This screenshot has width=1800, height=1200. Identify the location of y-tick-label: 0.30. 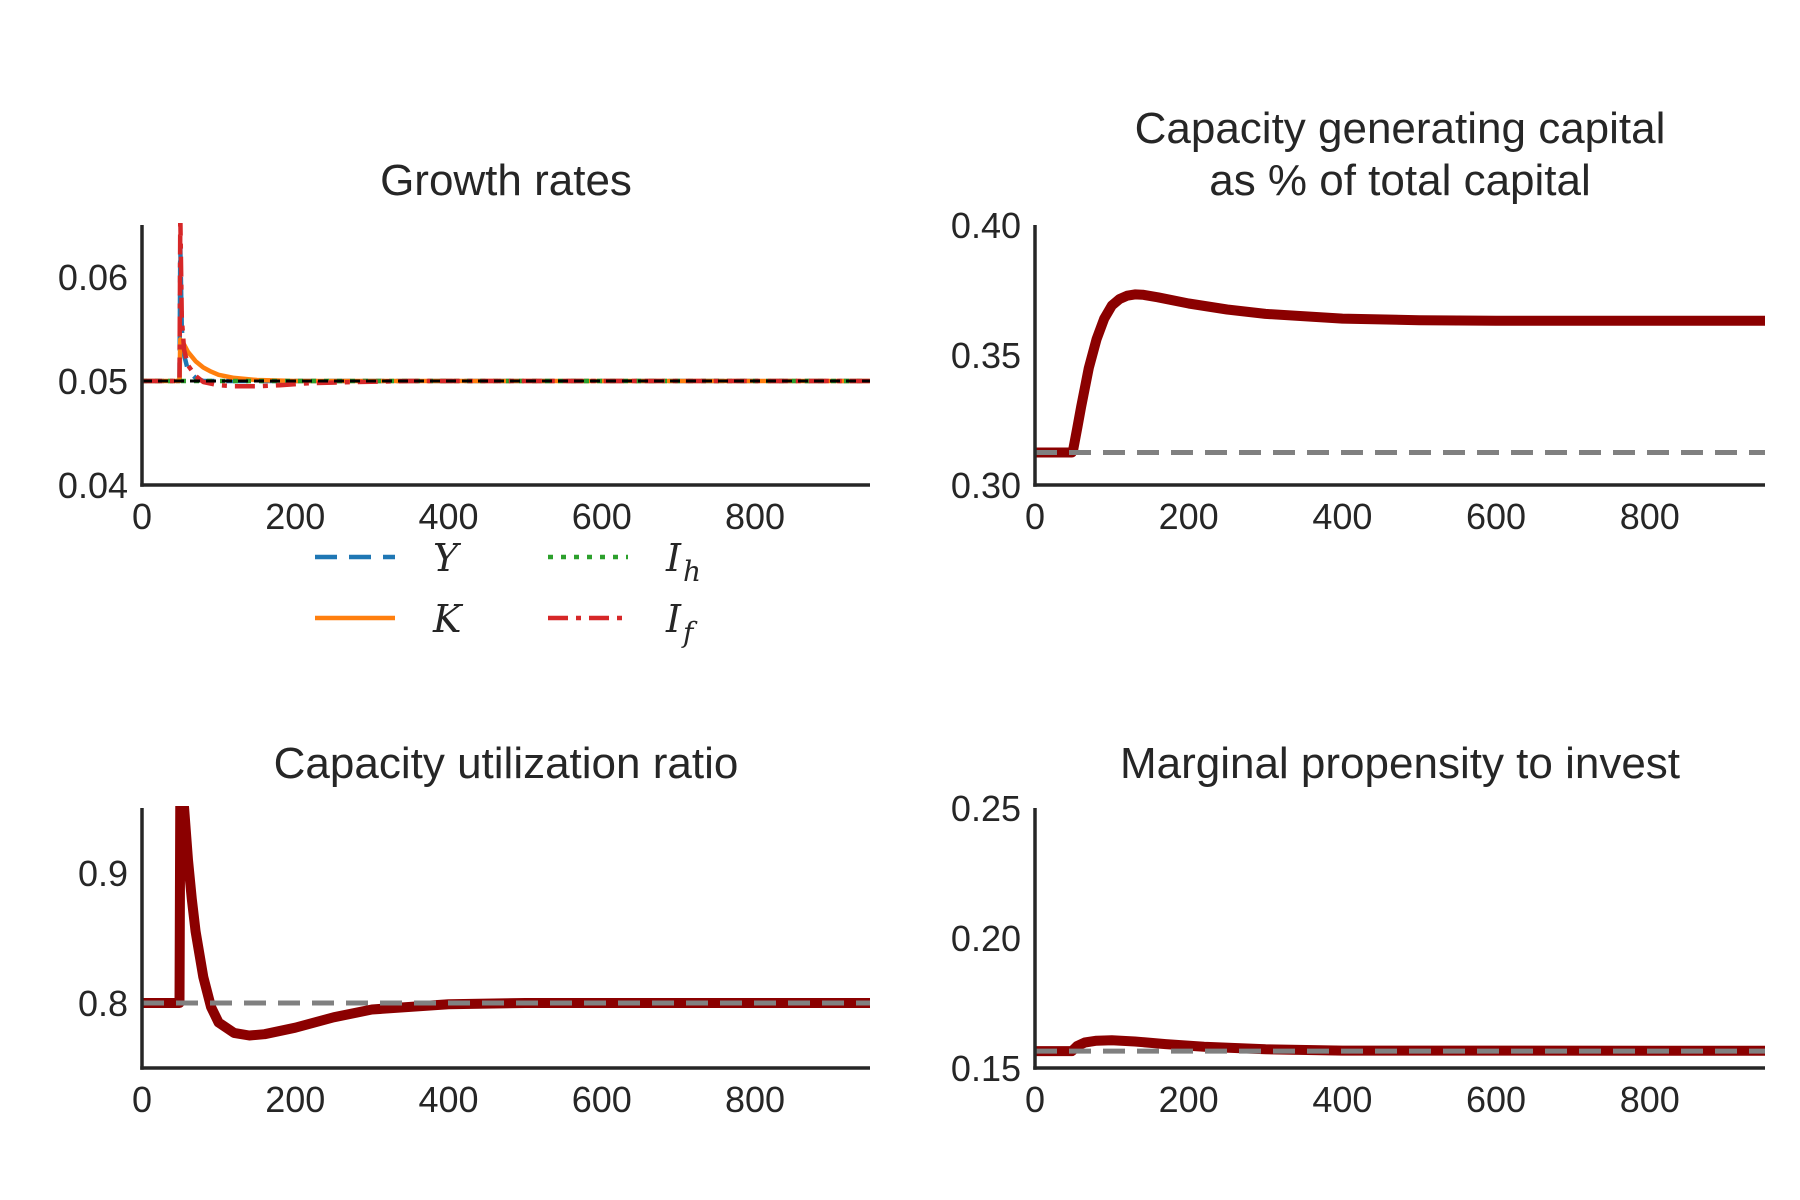
(986, 485).